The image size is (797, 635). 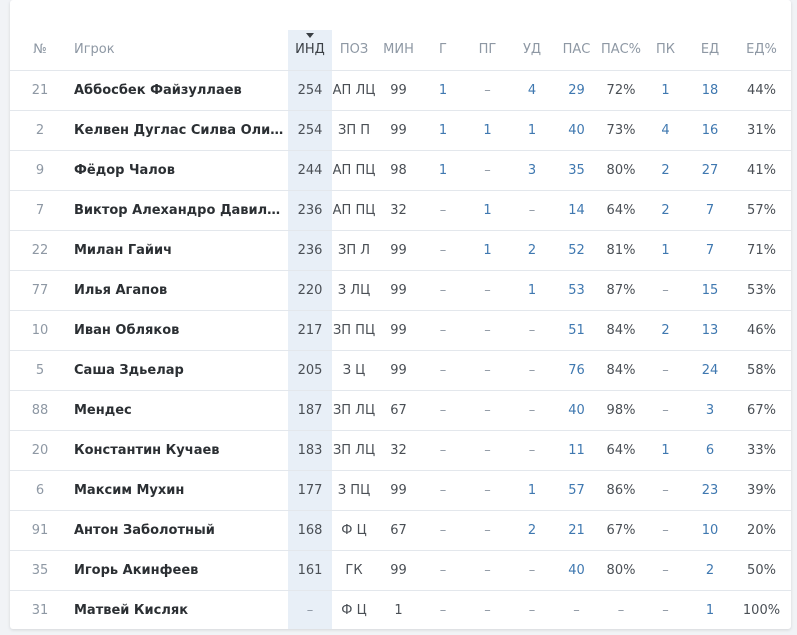 What do you see at coordinates (121, 290) in the screenshot?
I see `cell-player-name: Илья Агапов` at bounding box center [121, 290].